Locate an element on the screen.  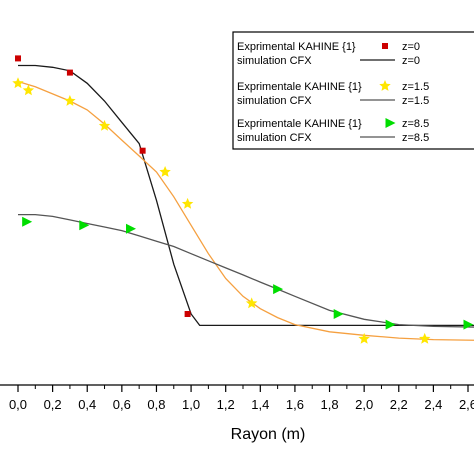
legend-box is located at coordinates (353, 90).